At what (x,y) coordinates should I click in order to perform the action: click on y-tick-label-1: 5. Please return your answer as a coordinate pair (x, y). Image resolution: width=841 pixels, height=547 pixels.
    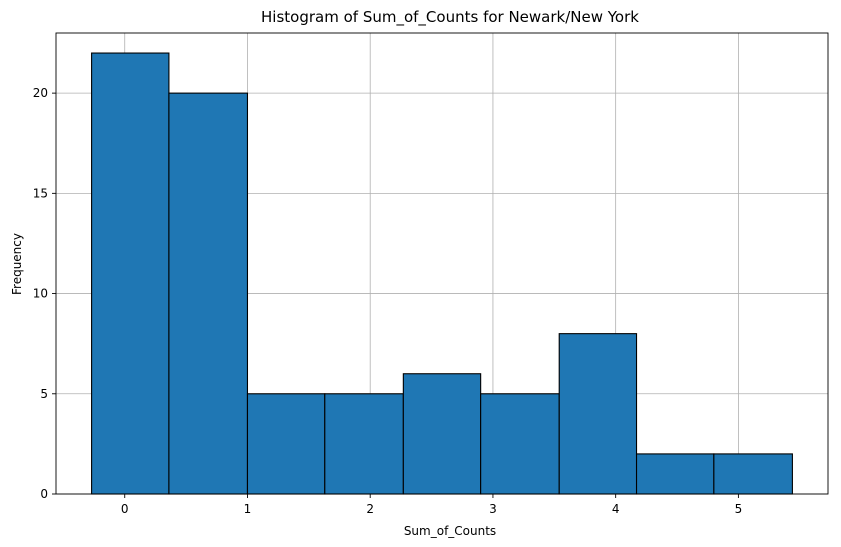
    Looking at the image, I should click on (44, 394).